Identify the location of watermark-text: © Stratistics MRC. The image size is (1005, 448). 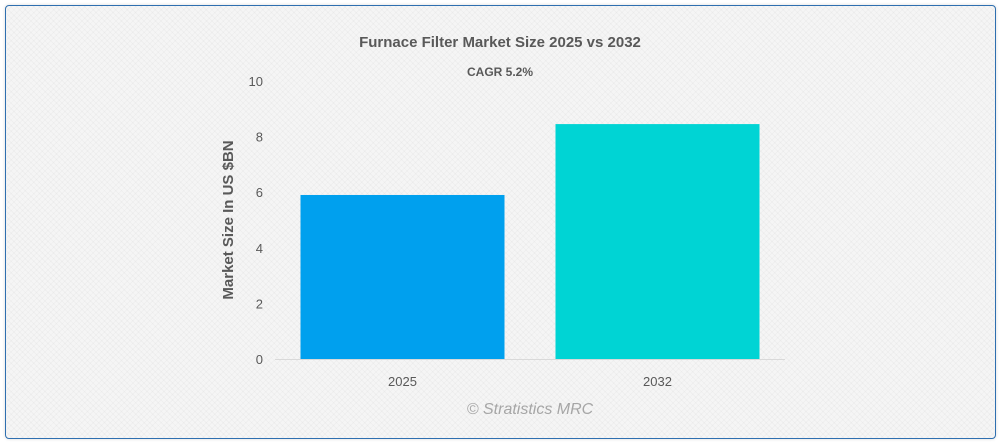
(530, 409).